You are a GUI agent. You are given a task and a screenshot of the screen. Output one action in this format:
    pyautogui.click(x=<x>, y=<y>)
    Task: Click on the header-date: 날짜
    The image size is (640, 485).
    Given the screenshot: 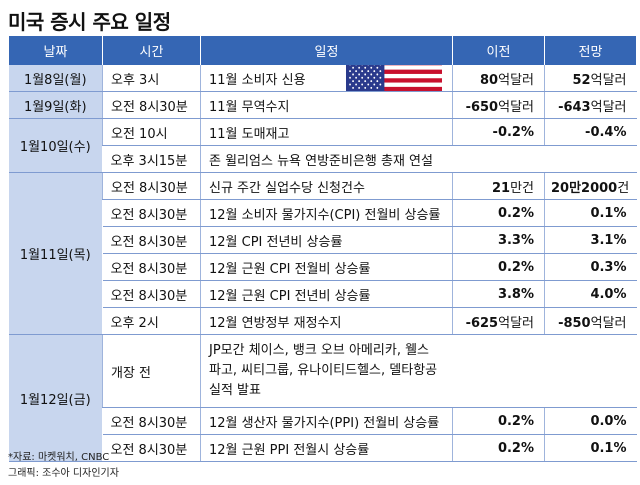 What is the action you would take?
    pyautogui.click(x=55, y=50)
    